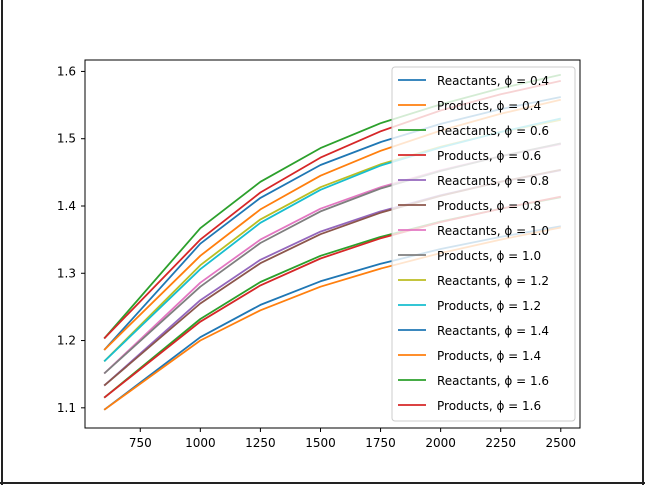  Describe the element at coordinates (320, 443) in the screenshot. I see `x-tick-label: 1500` at that location.